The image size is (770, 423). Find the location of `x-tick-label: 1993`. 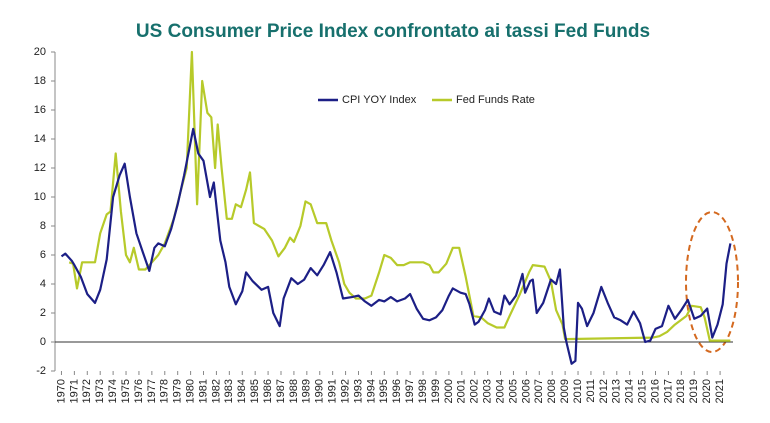

x-tick-label: 1993 is located at coordinates (358, 391).